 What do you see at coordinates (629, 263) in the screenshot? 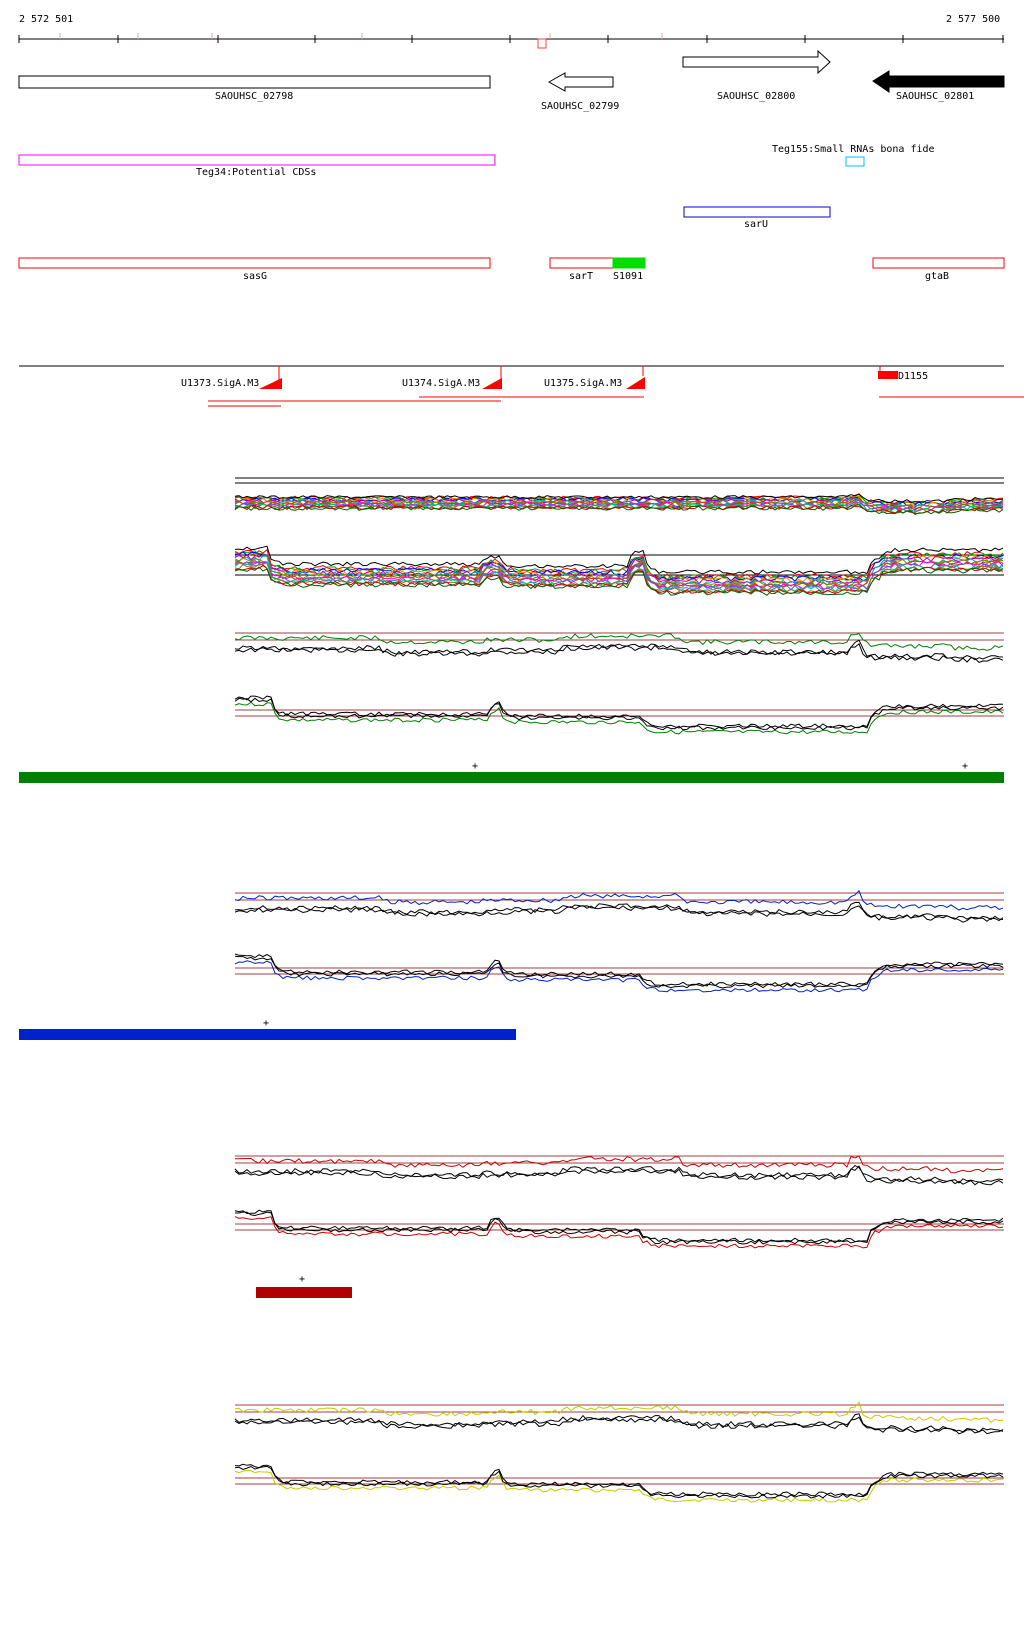
I see `feature-s1091` at bounding box center [629, 263].